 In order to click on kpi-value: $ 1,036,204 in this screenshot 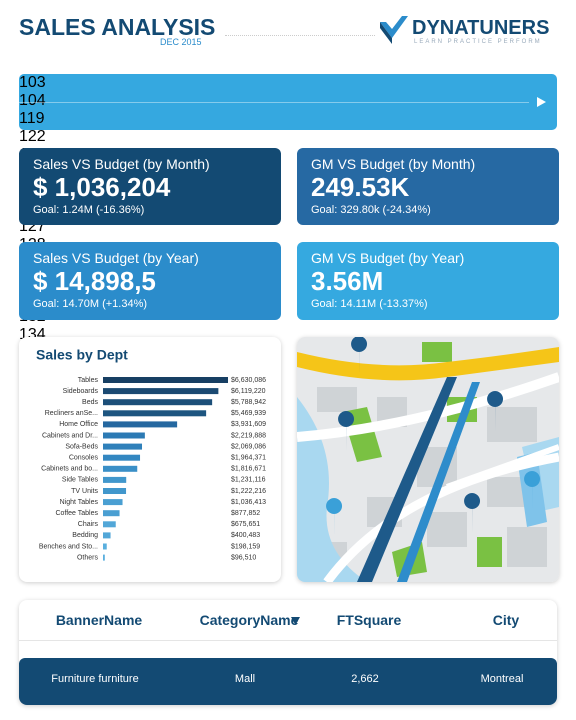, I will do `click(102, 187)`.